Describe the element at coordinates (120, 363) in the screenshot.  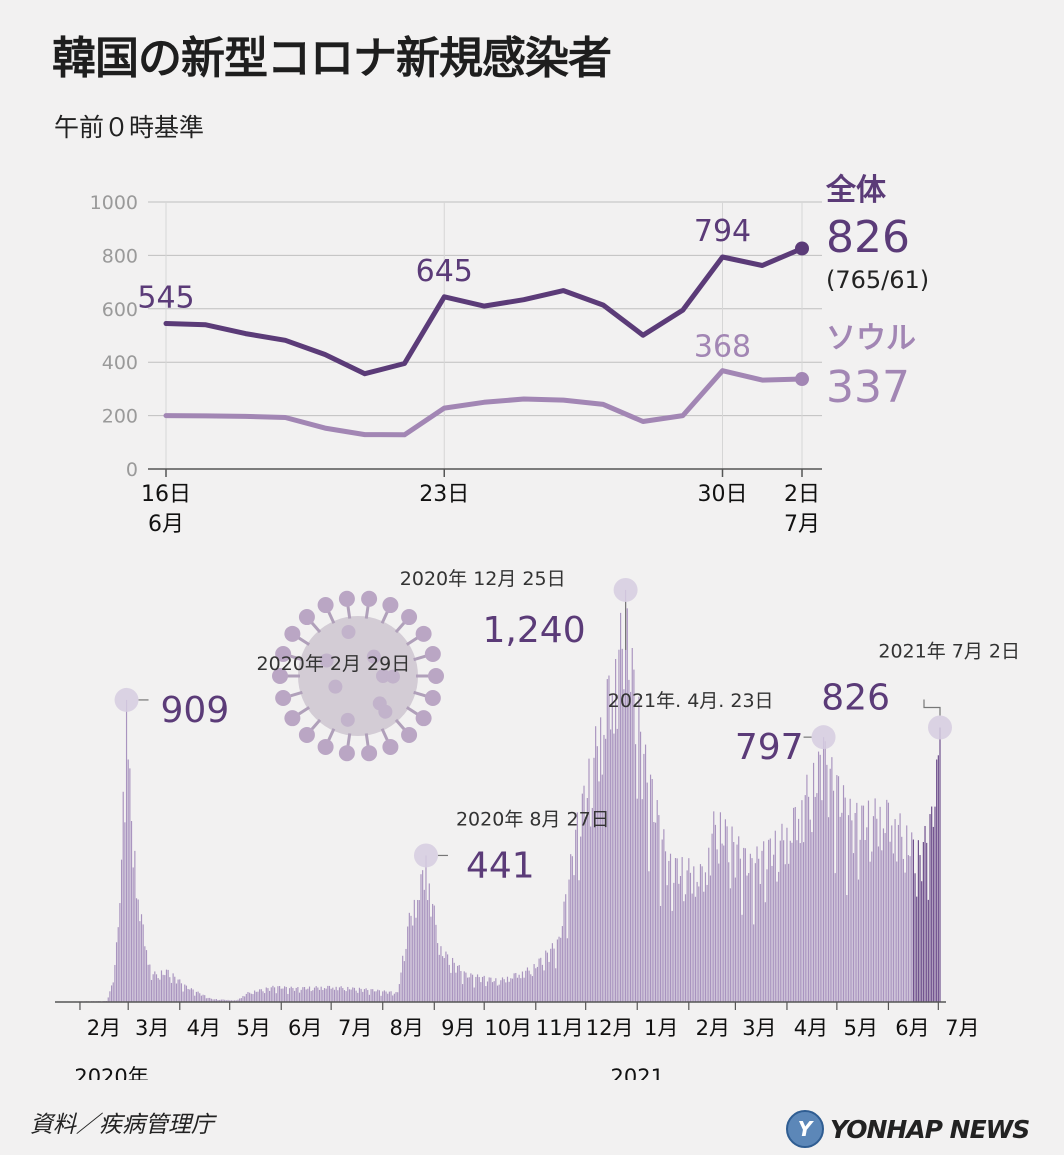
I see `y-tick-label: 400` at that location.